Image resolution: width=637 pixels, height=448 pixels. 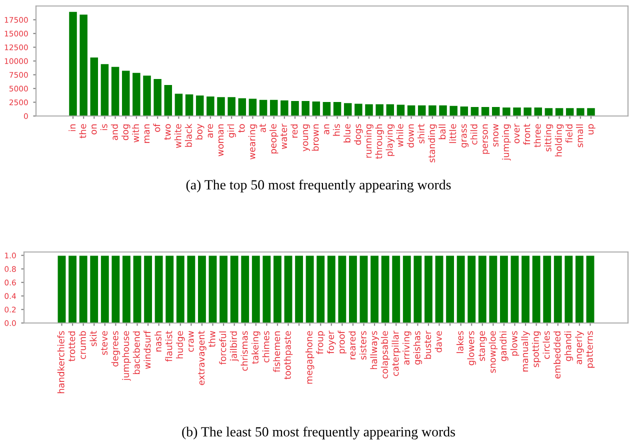 I want to click on x-tick-label: sitting, so click(x=549, y=138).